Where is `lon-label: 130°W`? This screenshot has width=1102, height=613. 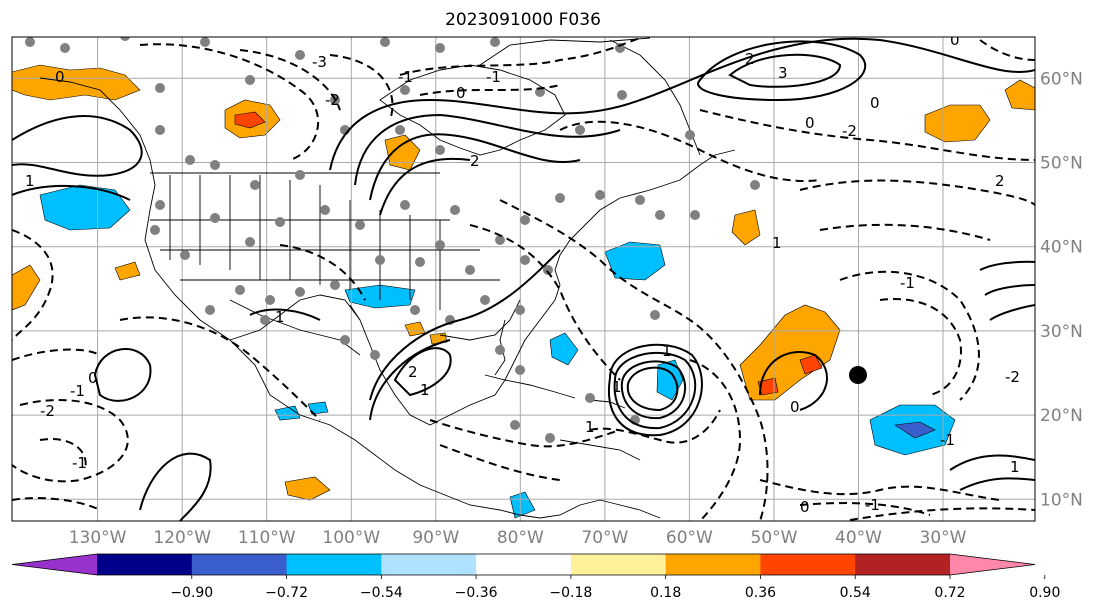 lon-label: 130°W is located at coordinates (98, 538).